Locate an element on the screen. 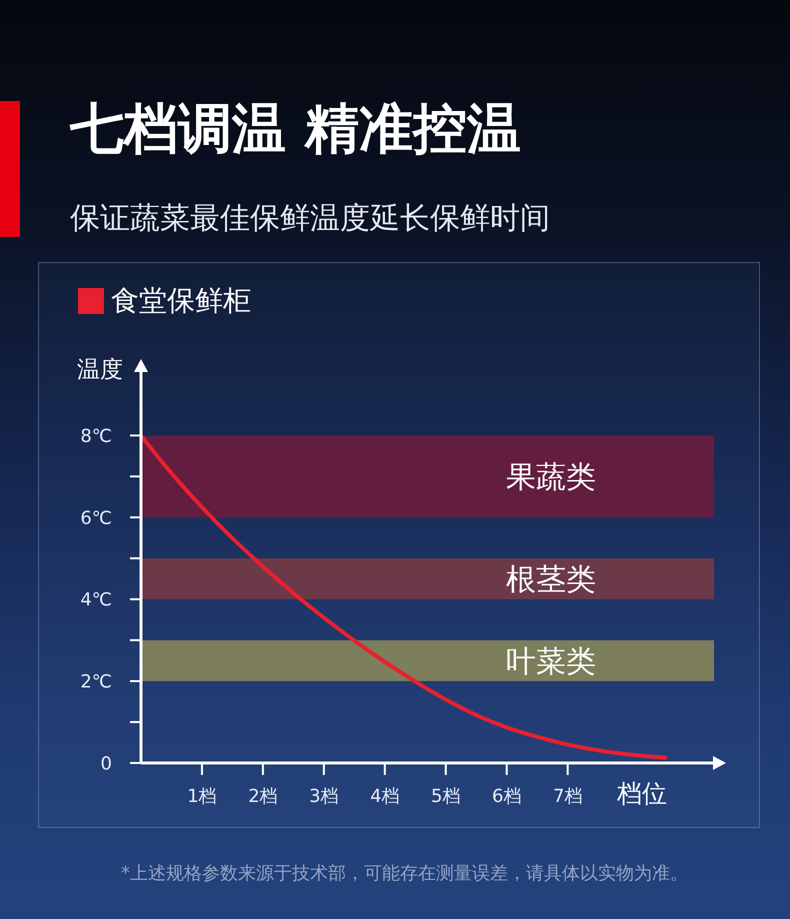 Image resolution: width=790 pixels, height=919 pixels. y-tick-label: 0 is located at coordinates (106, 763).